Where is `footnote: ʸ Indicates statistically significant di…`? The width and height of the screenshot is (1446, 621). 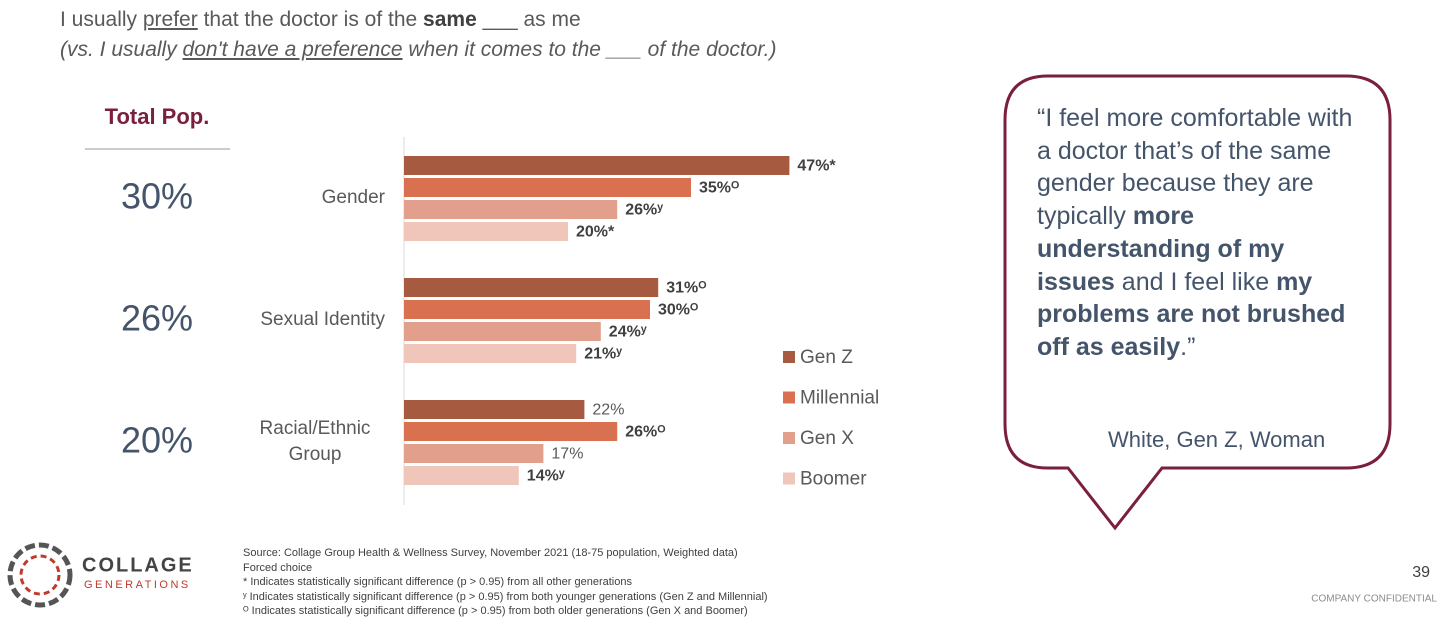 footnote: ʸ Indicates statistically significant di… is located at coordinates (505, 596).